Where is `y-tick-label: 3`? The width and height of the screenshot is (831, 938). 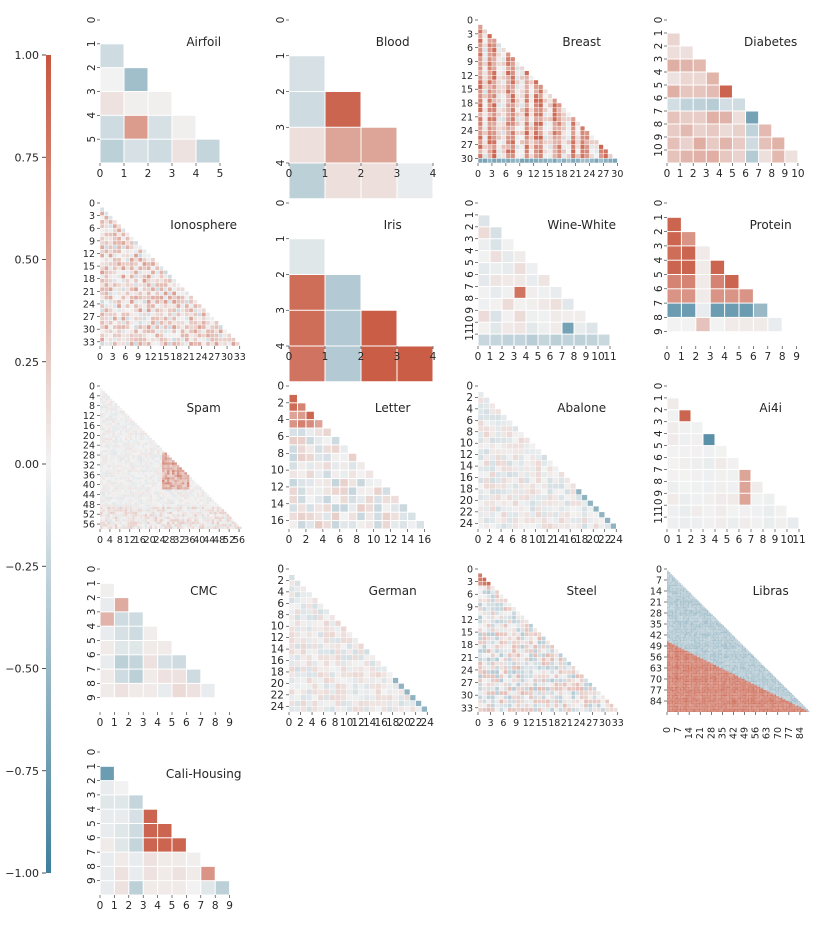 y-tick-label: 3 is located at coordinates (659, 59).